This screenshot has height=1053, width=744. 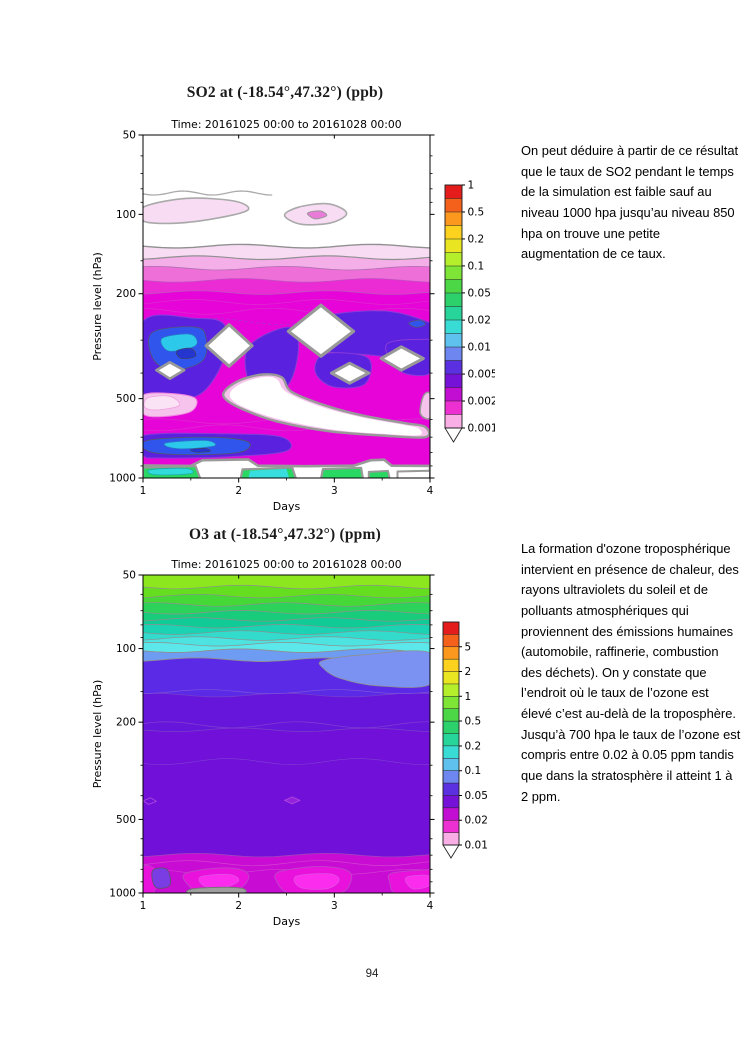 What do you see at coordinates (468, 647) in the screenshot?
I see `svg-text: 5` at bounding box center [468, 647].